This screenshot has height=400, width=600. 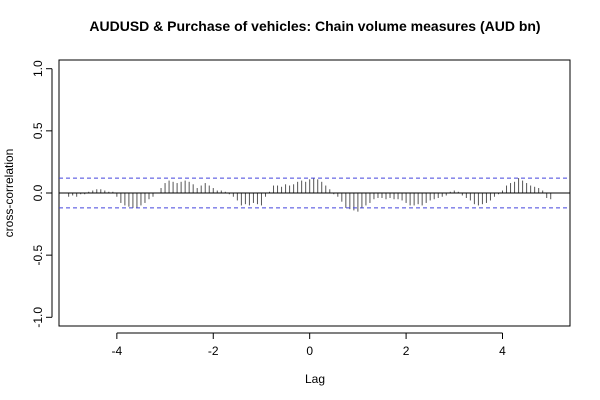 I want to click on x-tick-label: 0, so click(x=309, y=351).